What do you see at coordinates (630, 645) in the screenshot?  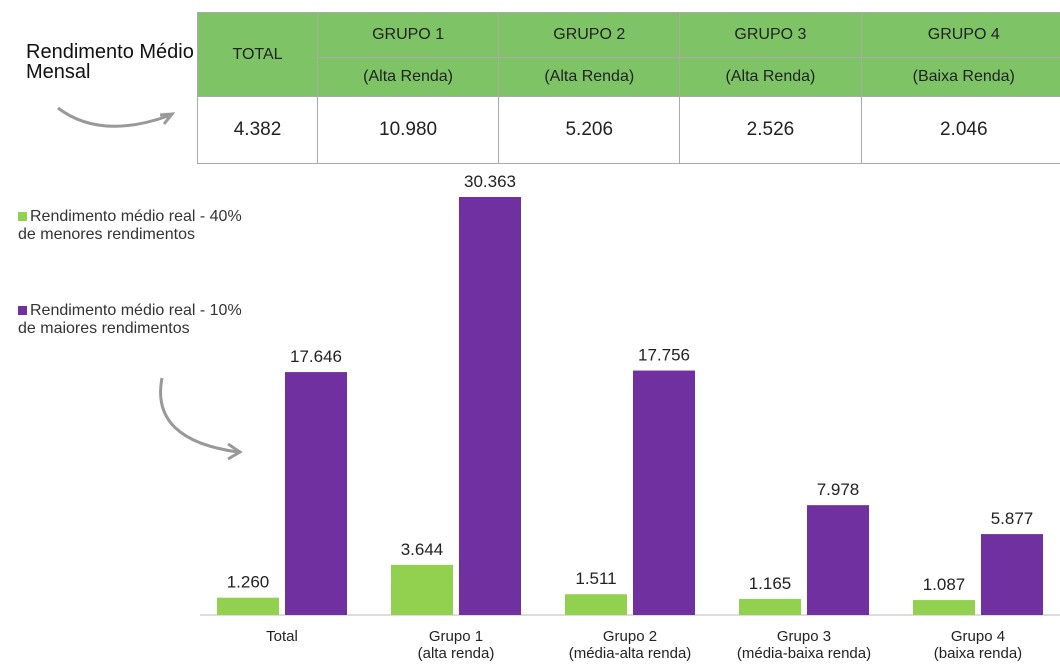 I see `x-tick-label: Grupo 2 (média-alta renda)` at bounding box center [630, 645].